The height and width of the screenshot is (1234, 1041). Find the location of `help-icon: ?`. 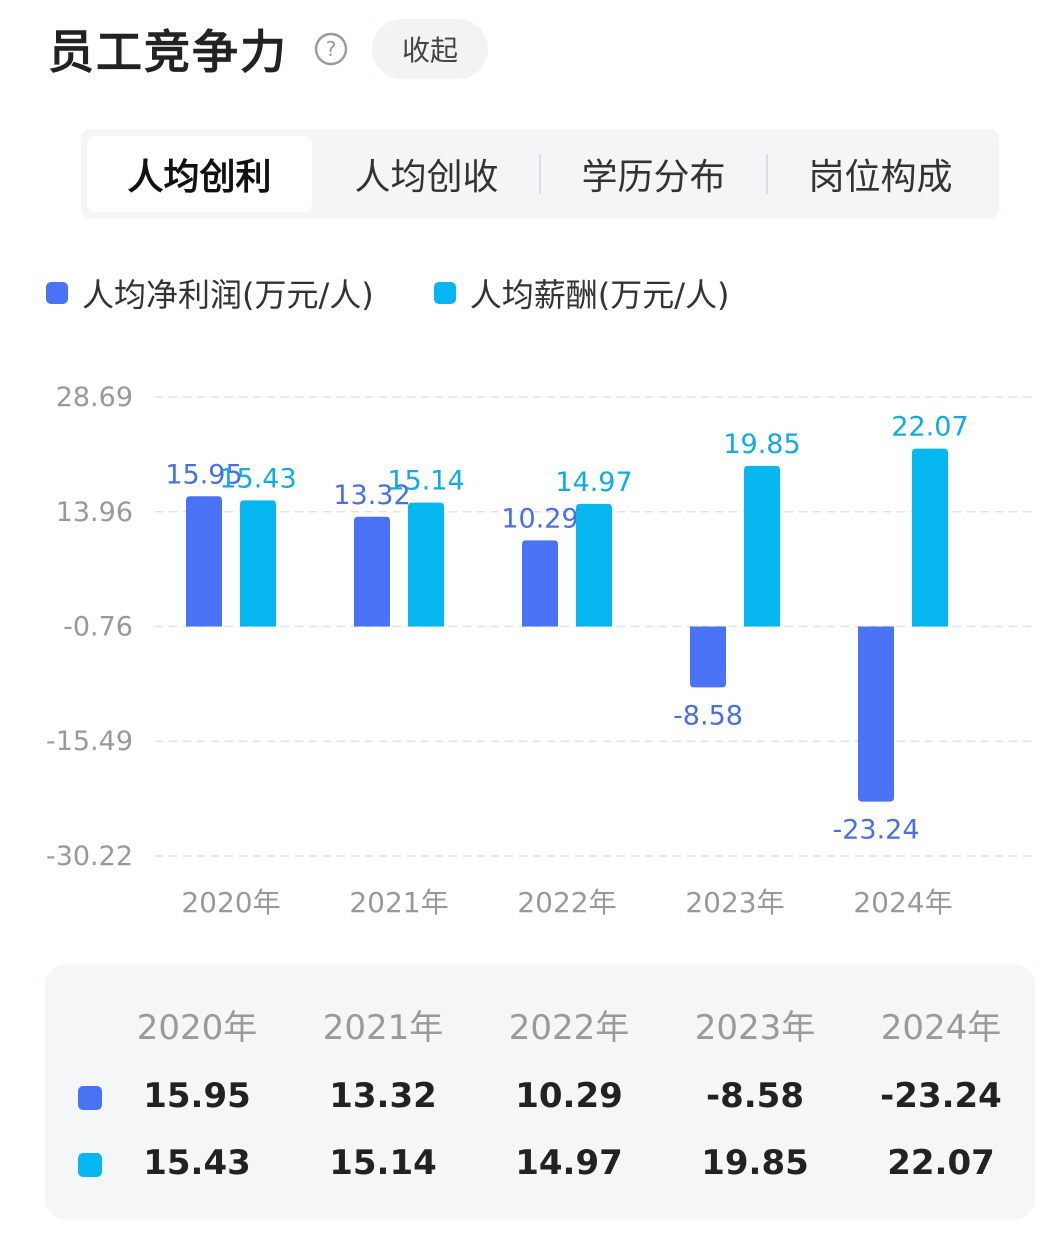

help-icon: ? is located at coordinates (331, 49).